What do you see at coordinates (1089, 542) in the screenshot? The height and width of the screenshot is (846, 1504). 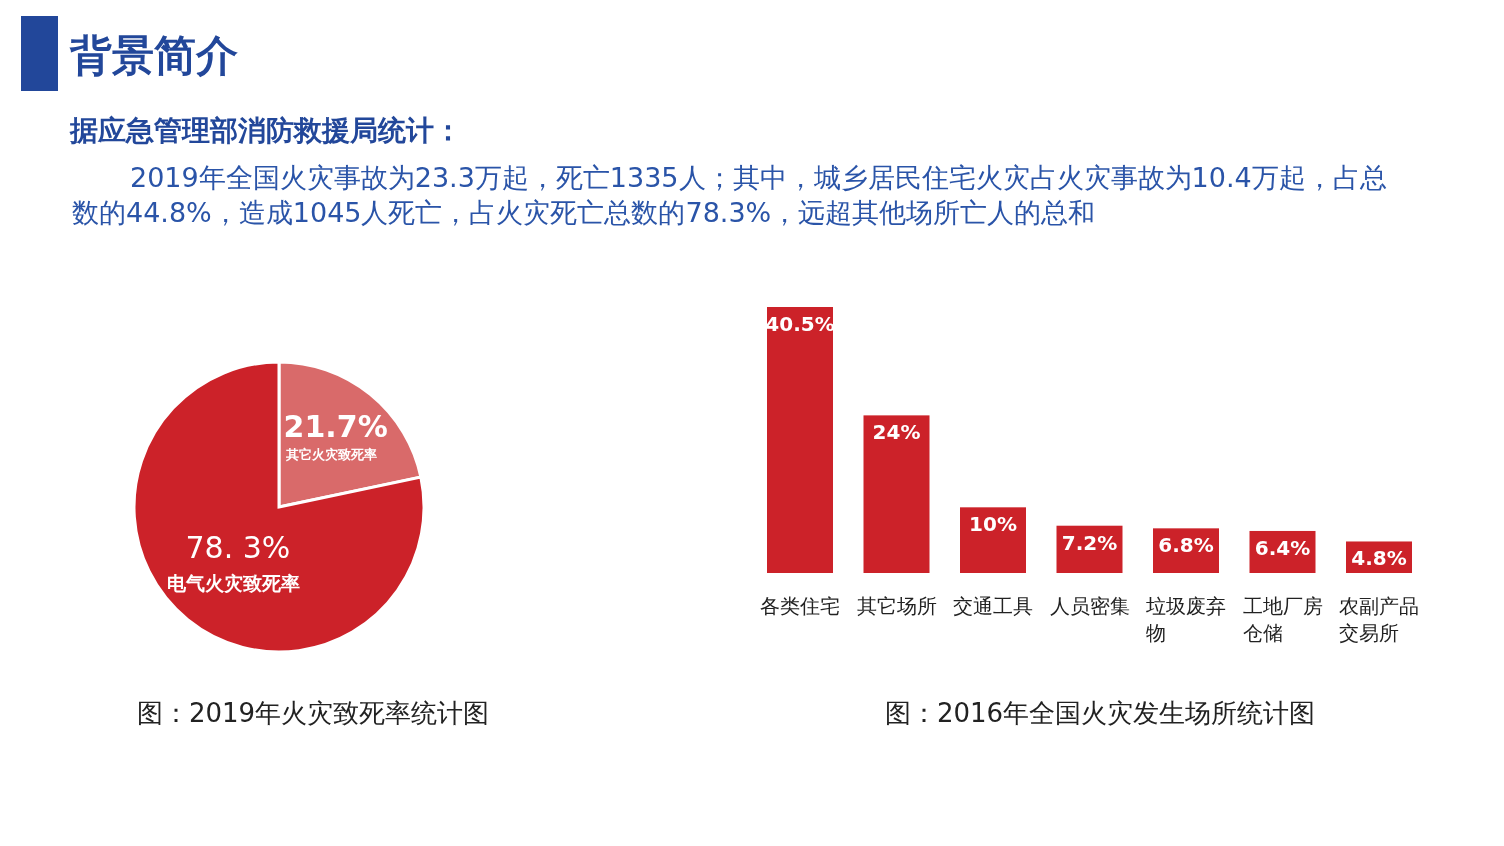 I see `data-label: 7.2%` at bounding box center [1089, 542].